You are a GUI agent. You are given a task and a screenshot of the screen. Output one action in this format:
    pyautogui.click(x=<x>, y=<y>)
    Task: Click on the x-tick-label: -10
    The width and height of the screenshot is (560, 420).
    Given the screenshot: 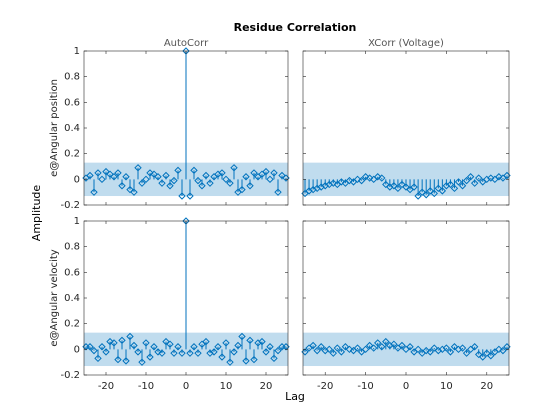 What is the action you would take?
    pyautogui.click(x=146, y=386)
    